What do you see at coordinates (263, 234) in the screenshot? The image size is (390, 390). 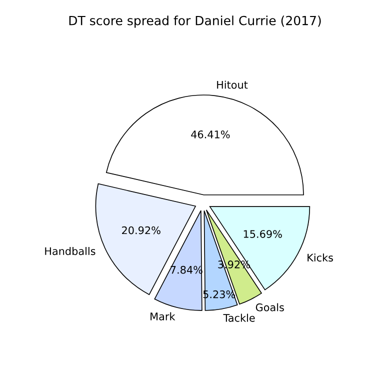 I see `data-label: 15.69%` at bounding box center [263, 234].